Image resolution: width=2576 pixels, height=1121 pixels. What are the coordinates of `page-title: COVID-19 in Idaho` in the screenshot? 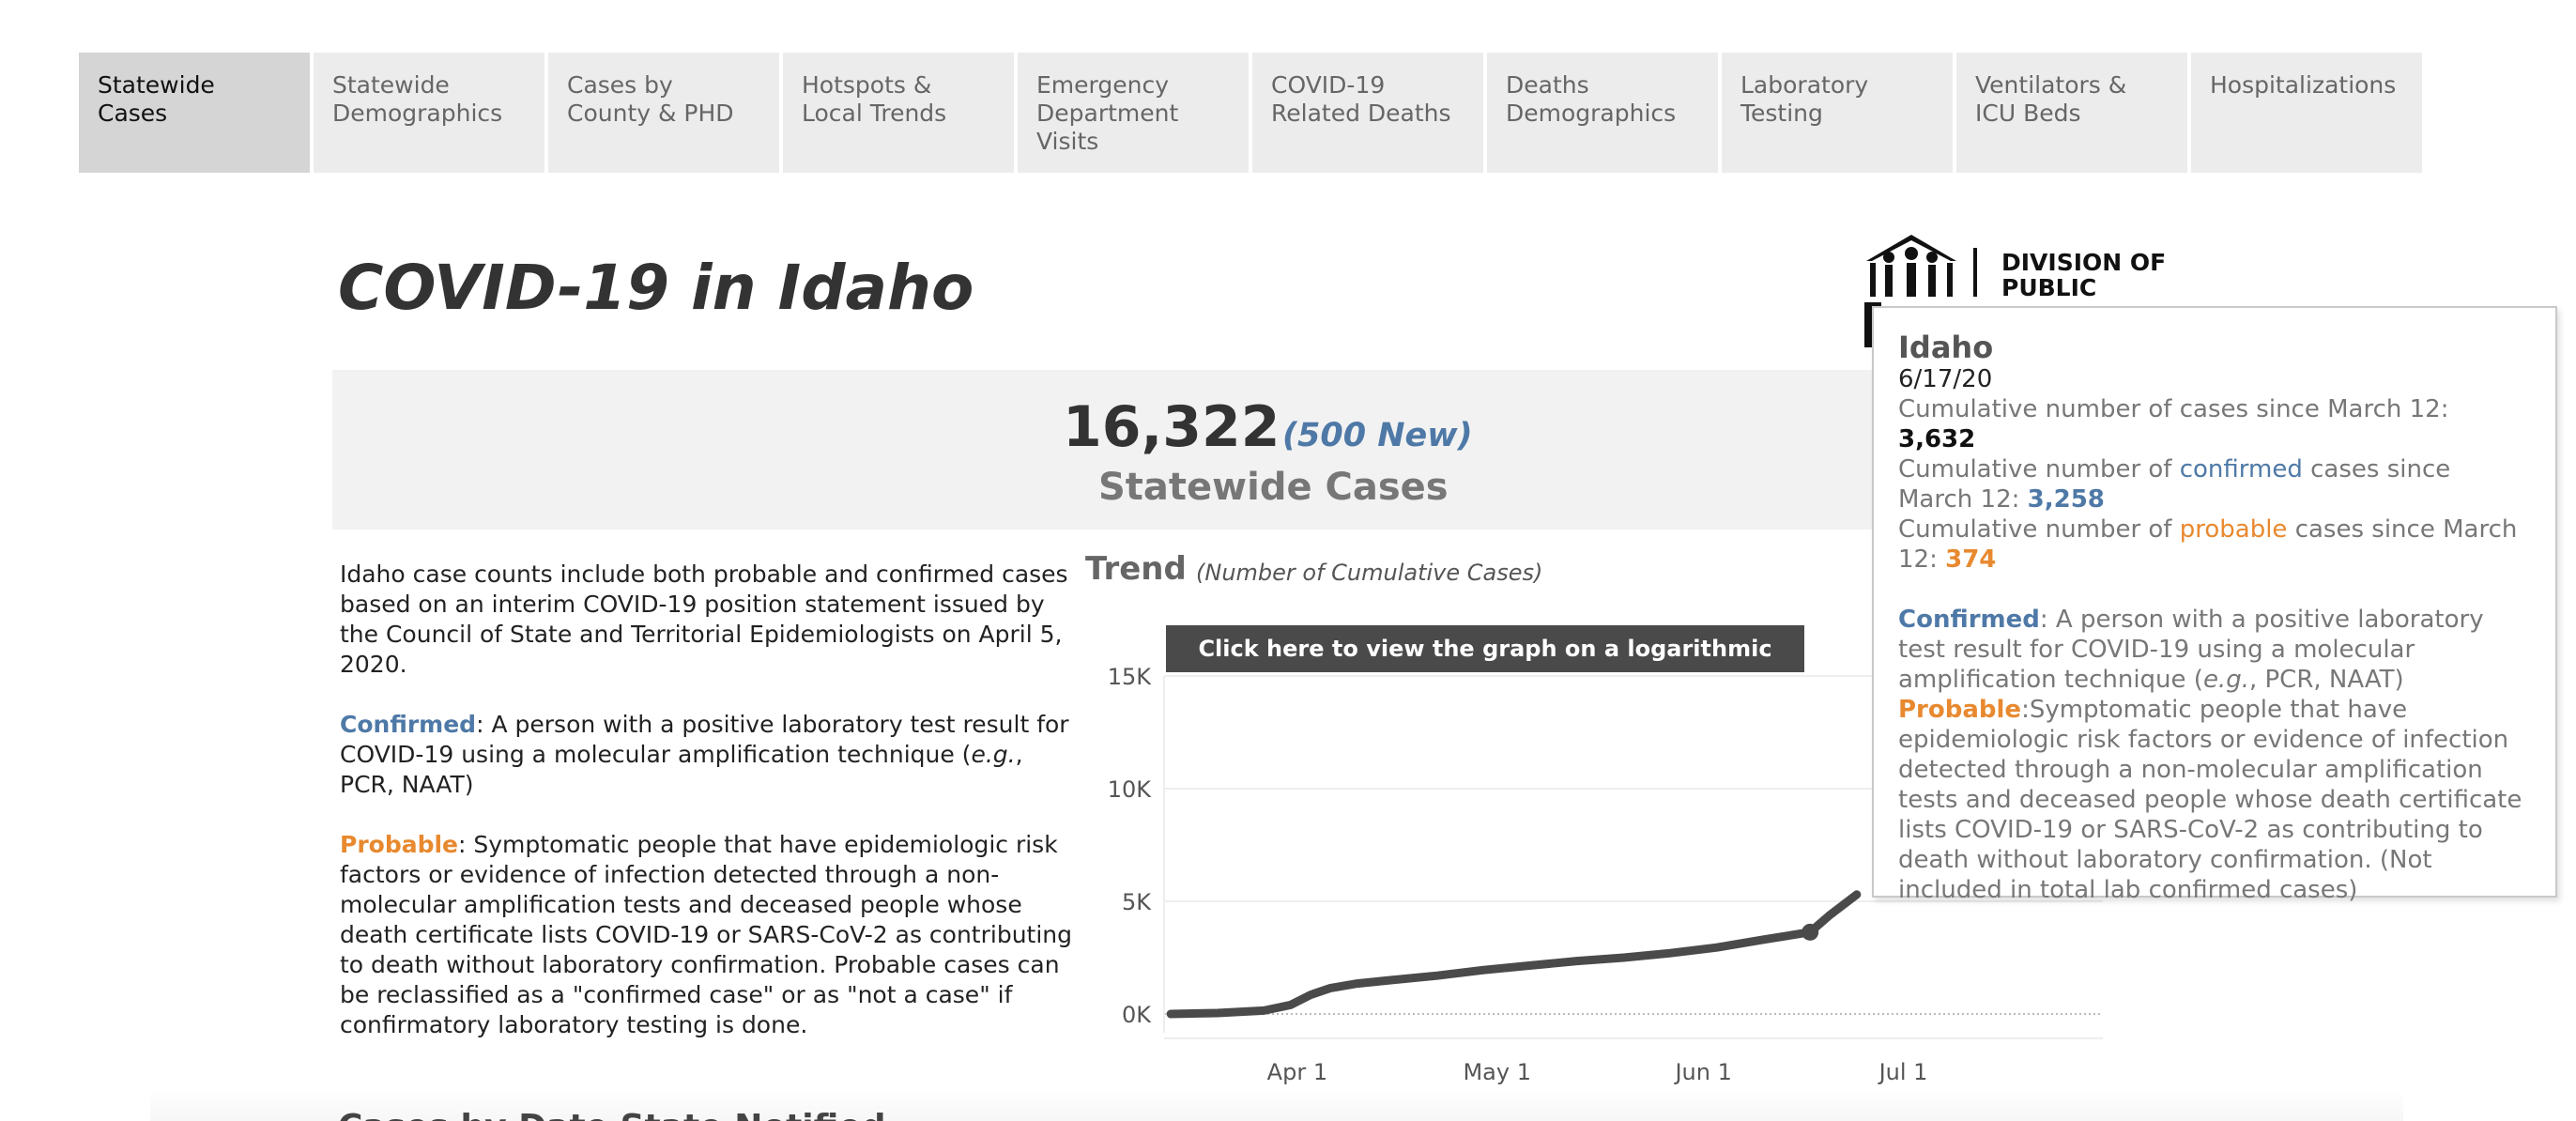 It's located at (656, 288).